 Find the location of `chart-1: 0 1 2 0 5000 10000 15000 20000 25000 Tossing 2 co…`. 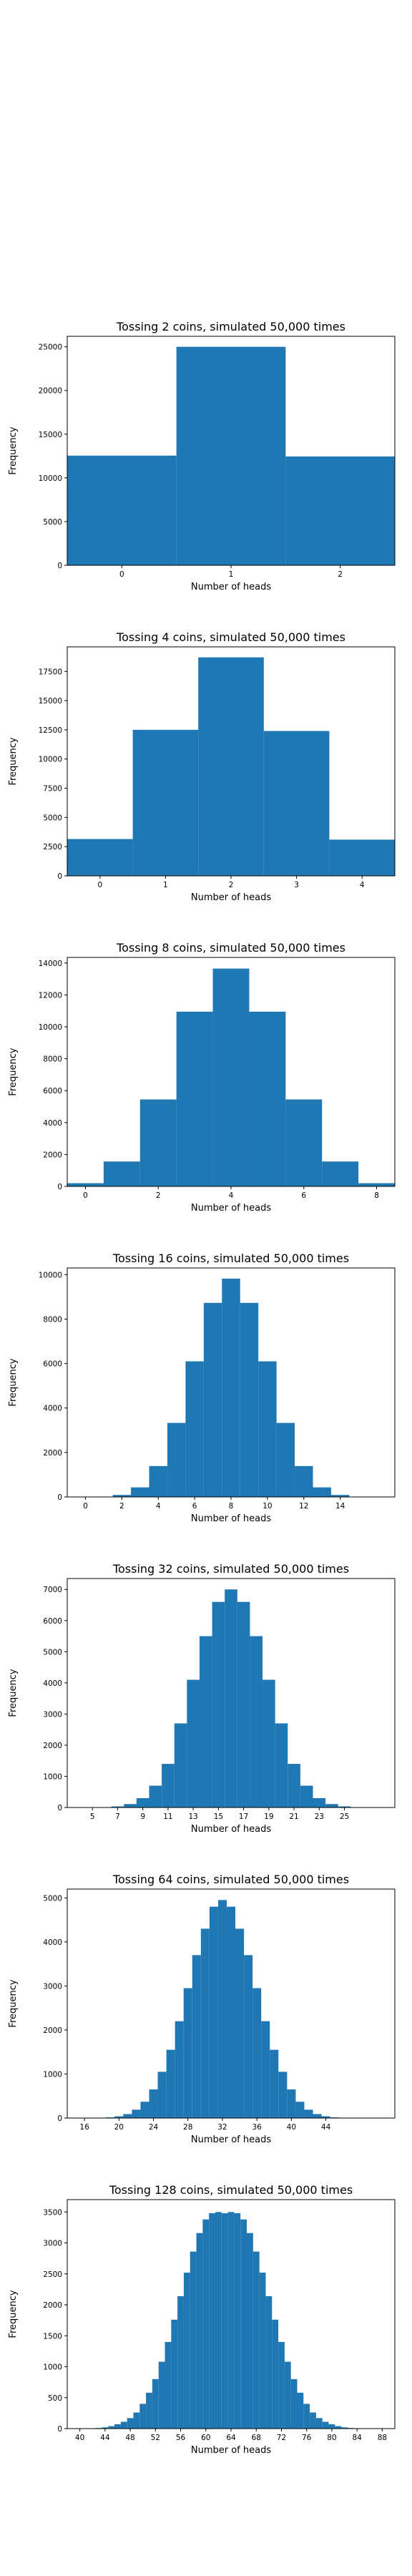

chart-1: 0 1 2 0 5000 10000 15000 20000 25000 Tossing 2 co… is located at coordinates (202, 456).